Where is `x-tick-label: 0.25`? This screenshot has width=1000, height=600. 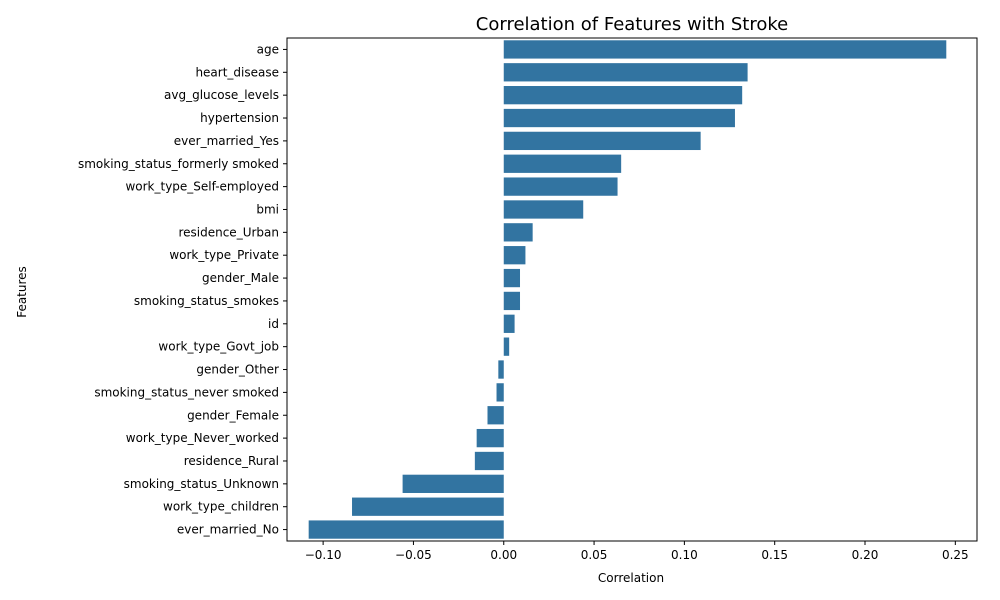 x-tick-label: 0.25 is located at coordinates (955, 555).